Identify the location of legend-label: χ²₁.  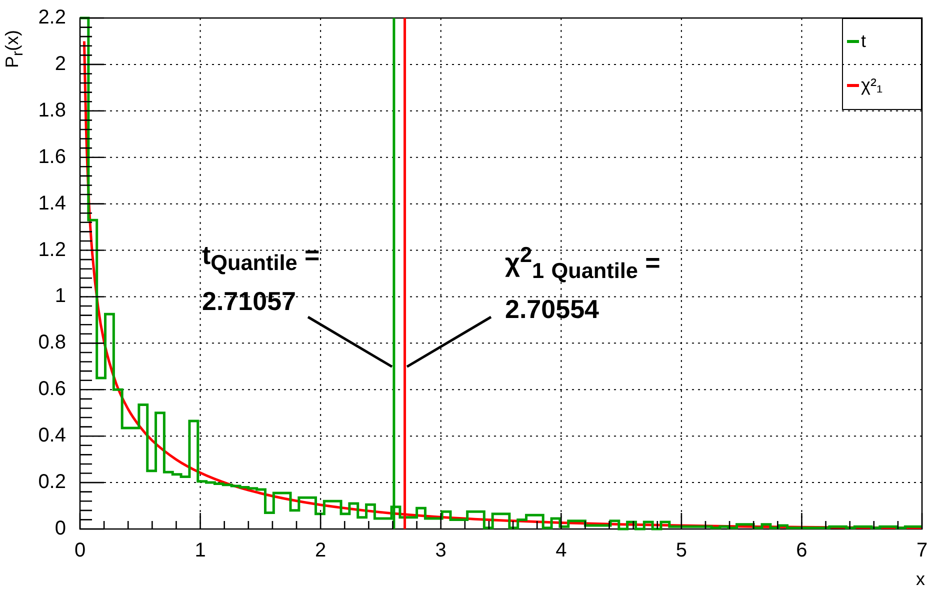
(872, 85).